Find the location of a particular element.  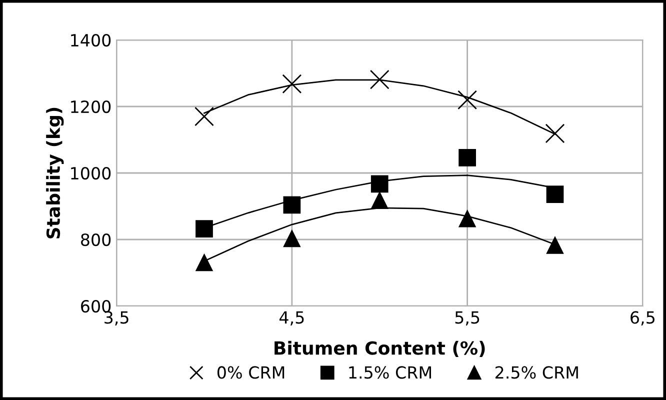

legend-label: 1.5% CRM is located at coordinates (390, 372).